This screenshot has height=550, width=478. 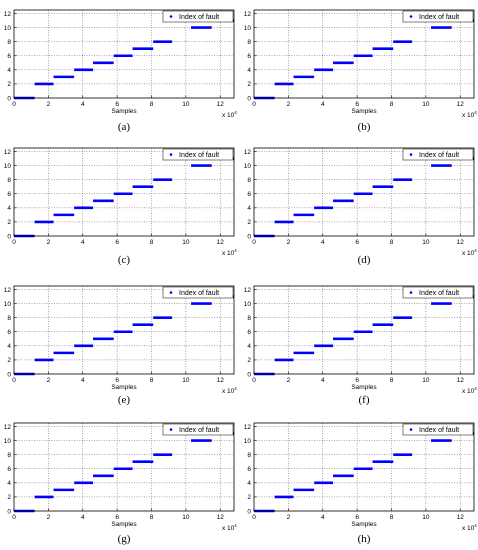 What do you see at coordinates (124, 260) in the screenshot?
I see `panel-caption: (c)` at bounding box center [124, 260].